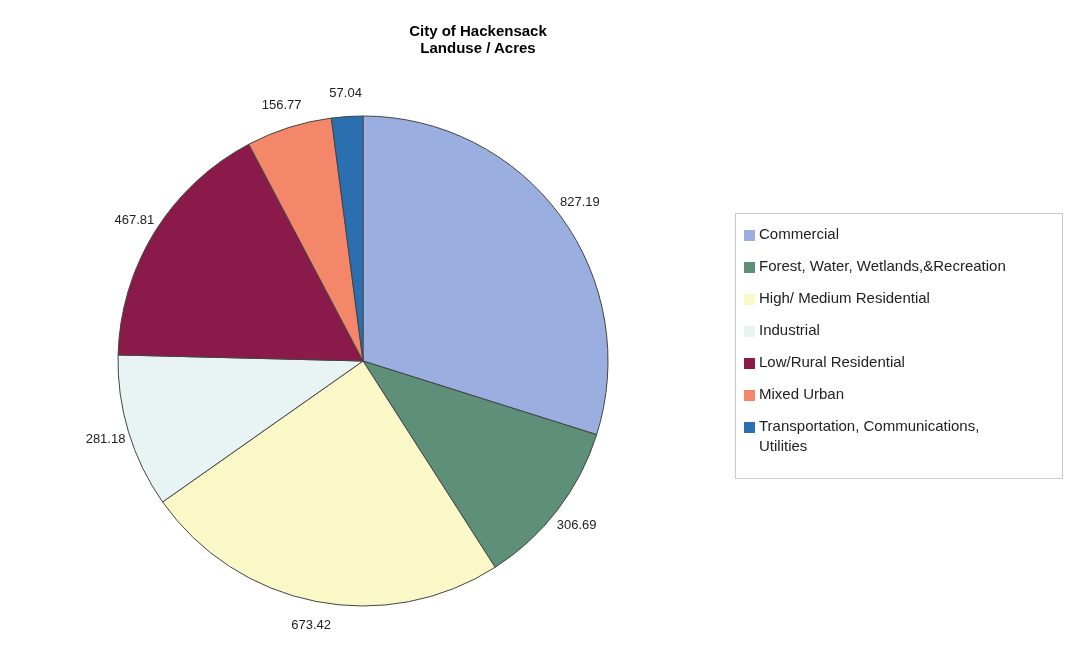 The width and height of the screenshot is (1079, 664). Describe the element at coordinates (870, 436) in the screenshot. I see `legend-label: Transportation, Communications, Utilities` at that location.